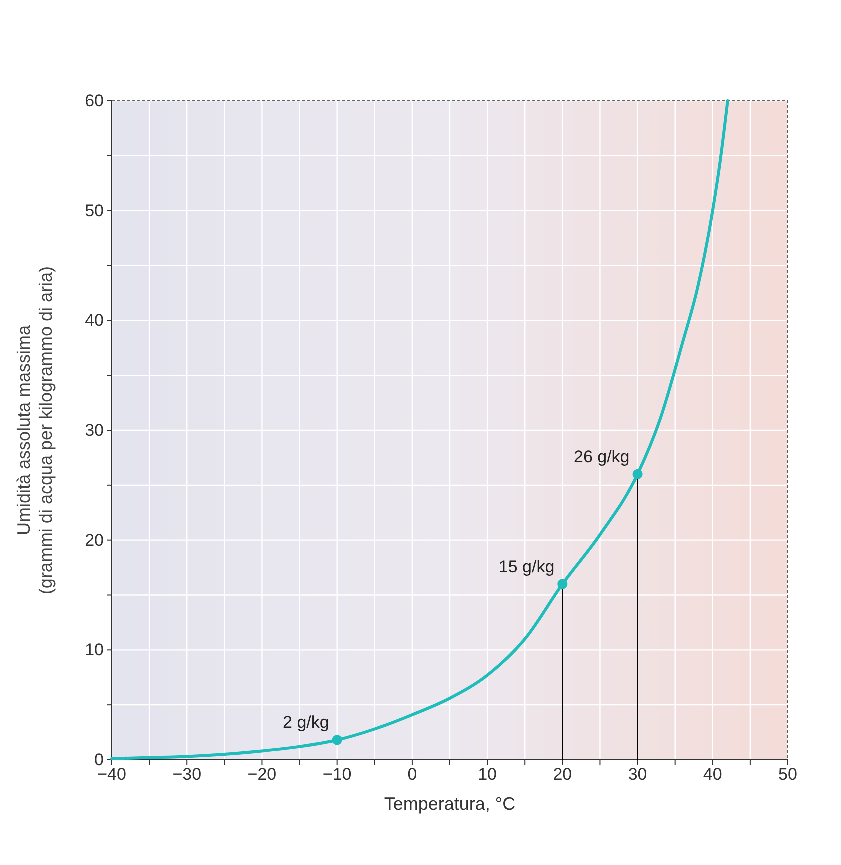 This screenshot has width=841, height=865. Describe the element at coordinates (94, 100) in the screenshot. I see `y-tick-label: 60` at that location.